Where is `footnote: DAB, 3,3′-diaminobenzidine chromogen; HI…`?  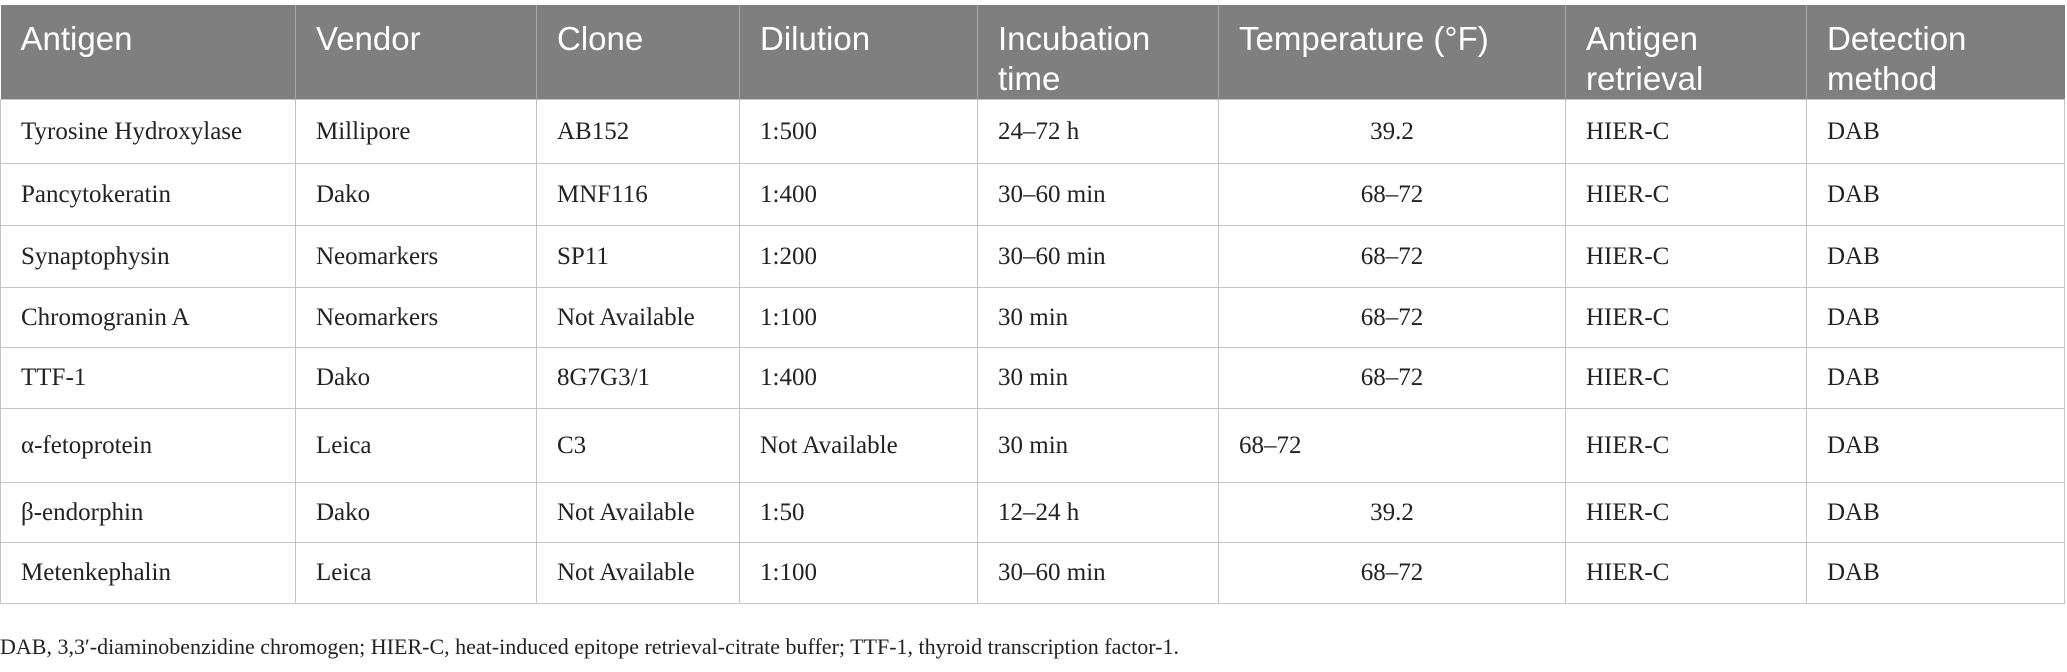 footnote: DAB, 3,3′-diaminobenzidine chromogen; HI… is located at coordinates (589, 646).